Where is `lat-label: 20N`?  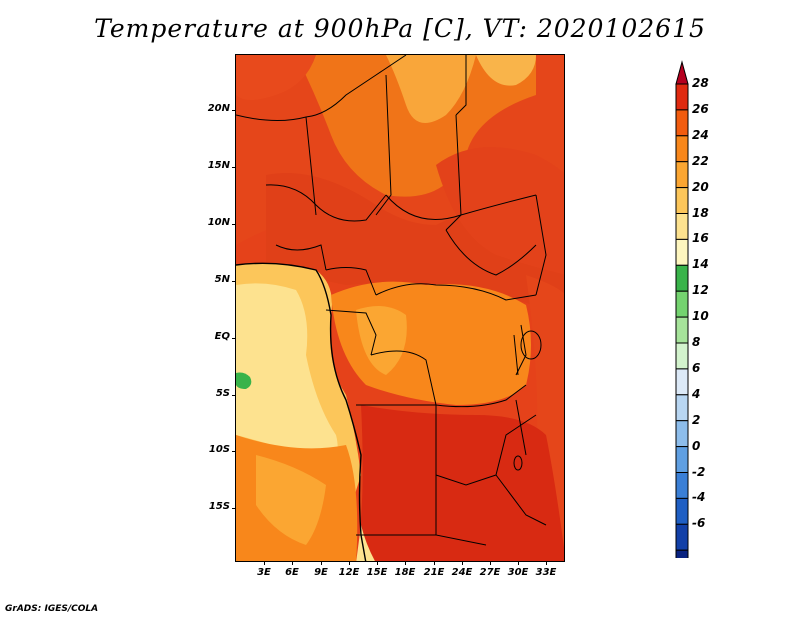 lat-label: 20N is located at coordinates (218, 108).